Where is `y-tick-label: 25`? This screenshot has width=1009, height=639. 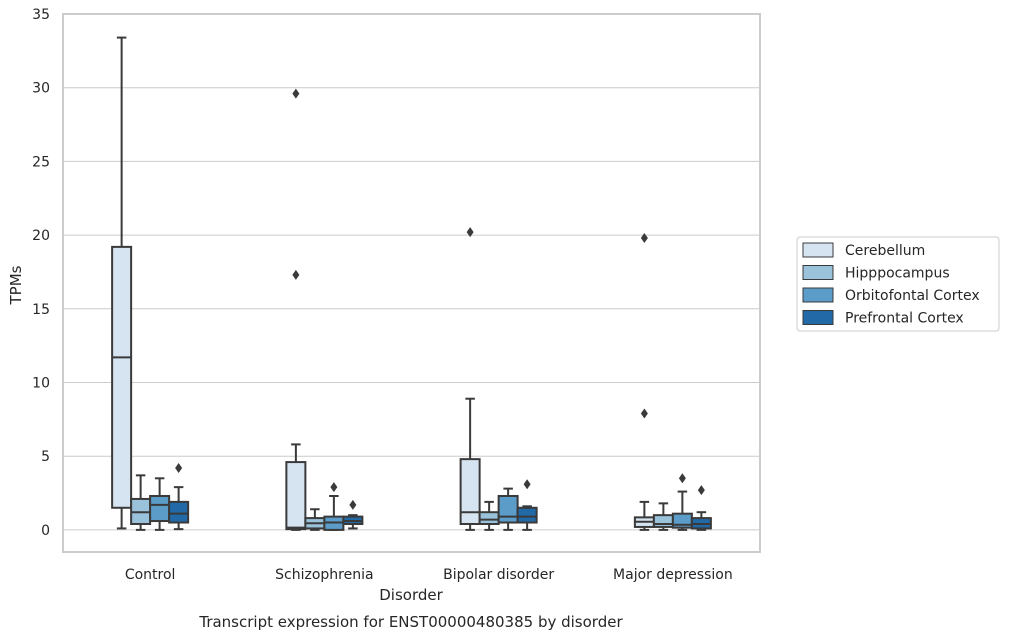
y-tick-label: 25 is located at coordinates (41, 162).